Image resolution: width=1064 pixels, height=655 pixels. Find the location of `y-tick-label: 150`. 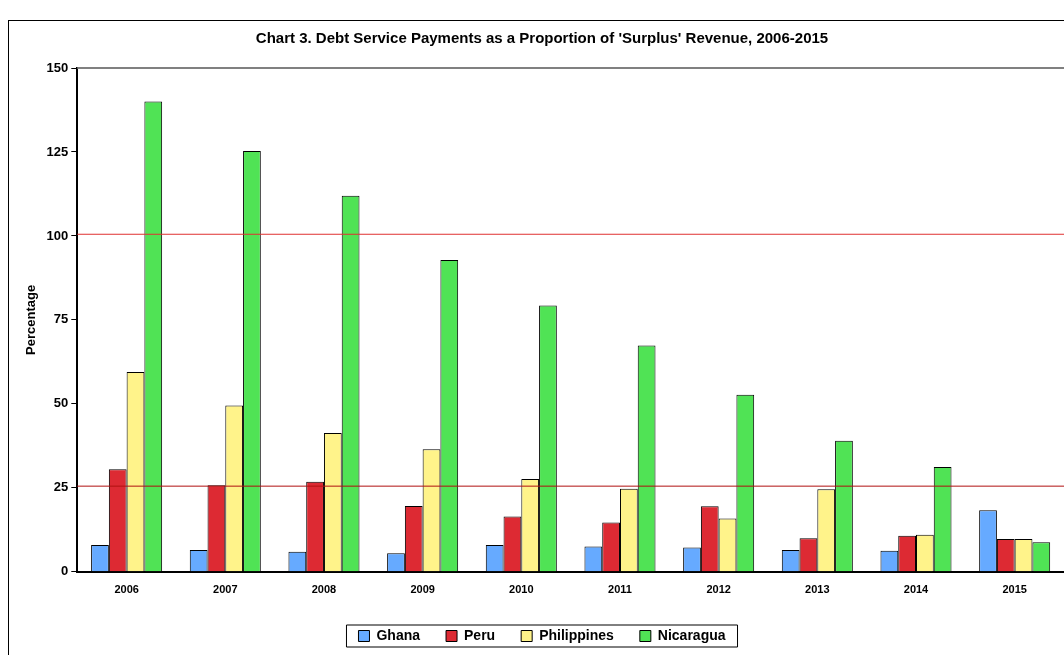

y-tick-label: 150 is located at coordinates (57, 67).